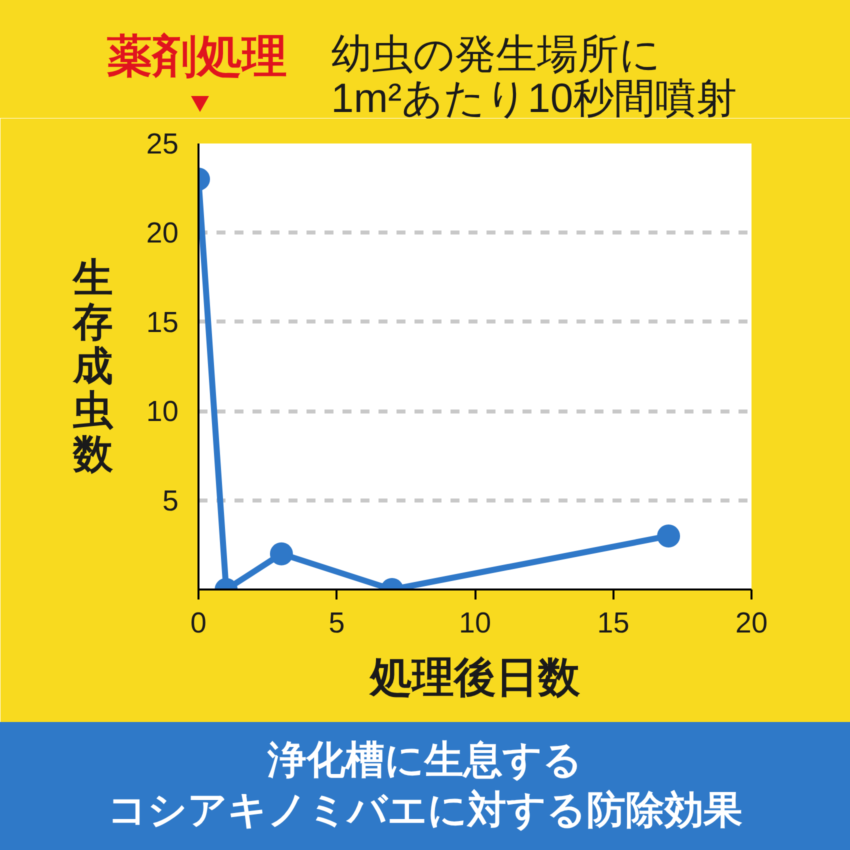 The image size is (850, 850). What do you see at coordinates (751, 624) in the screenshot?
I see `x-tick-label: 20` at bounding box center [751, 624].